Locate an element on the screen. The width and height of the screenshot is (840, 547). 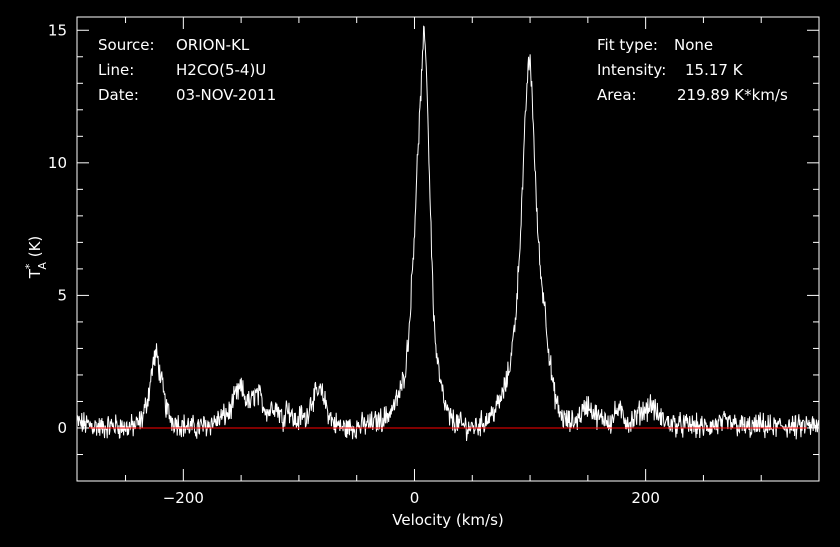
y-axis-label-sub: A is located at coordinates (42, 266).